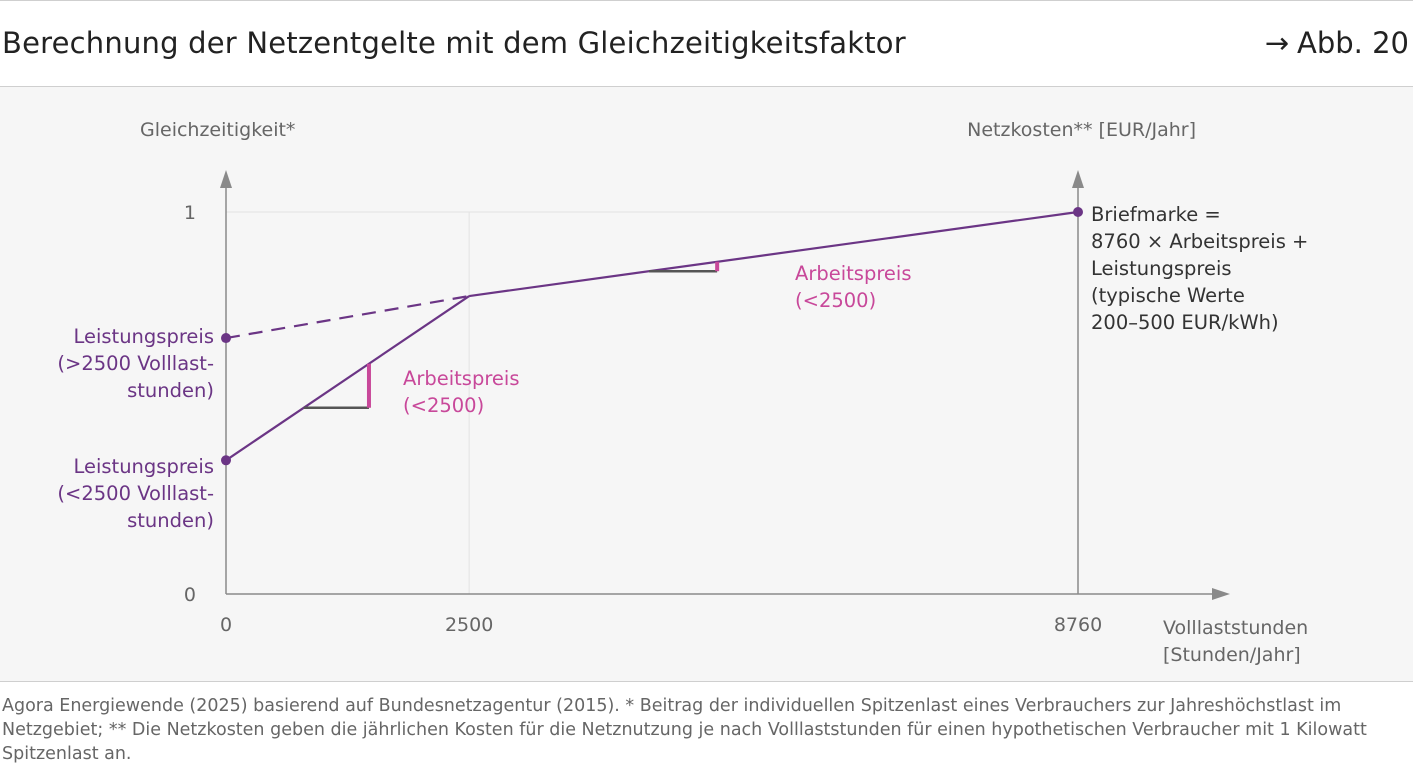  I want to click on annotation-arbeitspreis-left: (<2500), so click(443, 405).